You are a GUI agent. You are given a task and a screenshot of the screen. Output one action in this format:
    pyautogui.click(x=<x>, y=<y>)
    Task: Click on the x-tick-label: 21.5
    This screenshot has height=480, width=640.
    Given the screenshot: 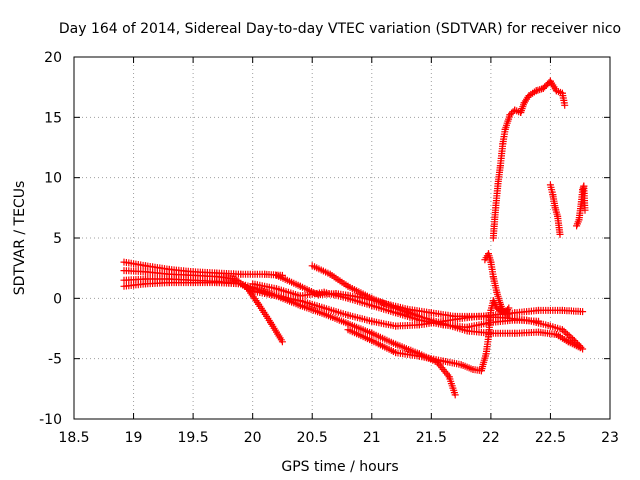 What is the action you would take?
    pyautogui.click(x=431, y=438)
    